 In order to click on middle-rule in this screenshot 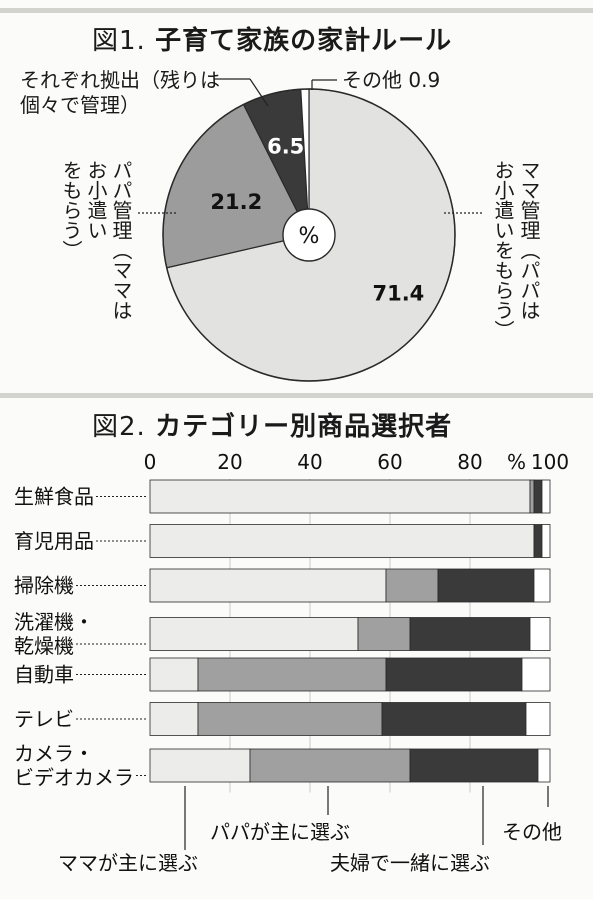, I will do `click(296, 395)`.